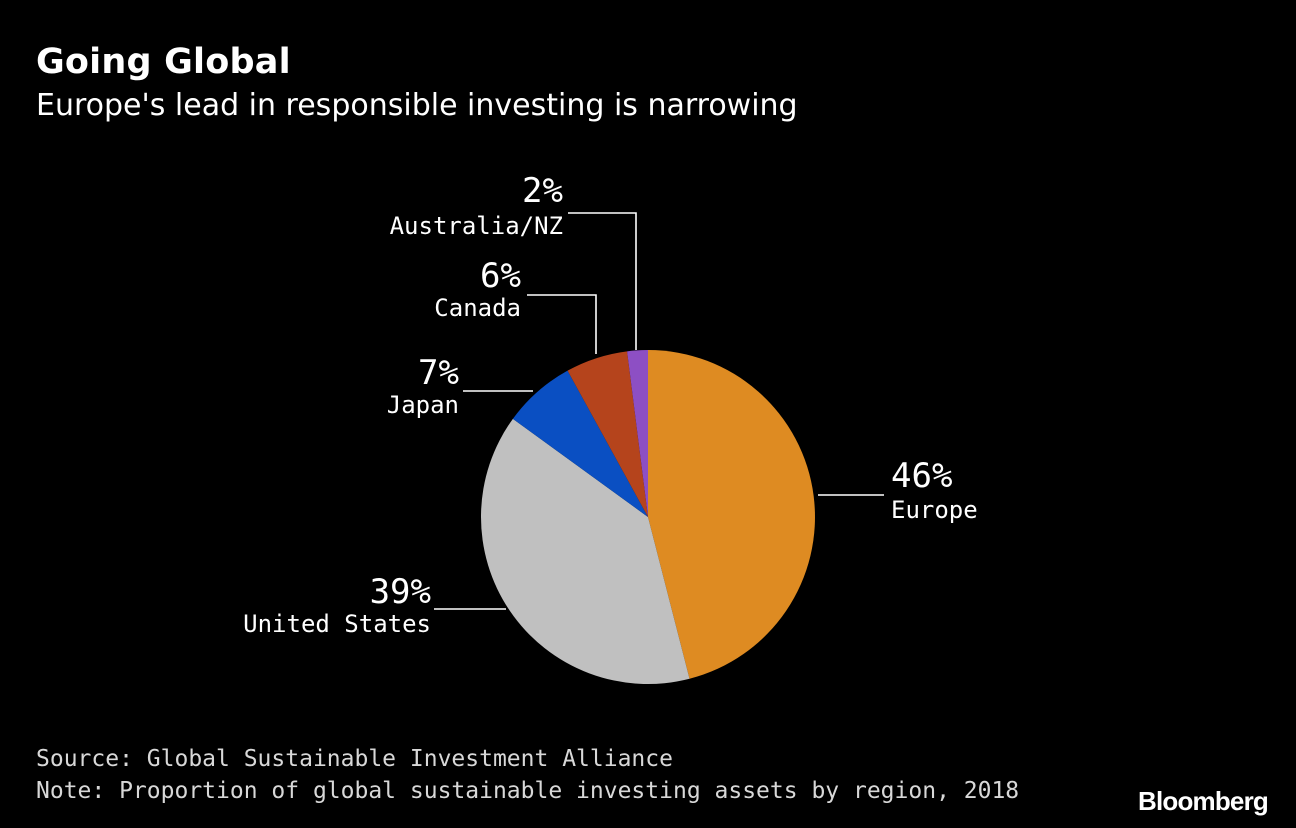  What do you see at coordinates (337, 624) in the screenshot?
I see `category-label-united-states: United States` at bounding box center [337, 624].